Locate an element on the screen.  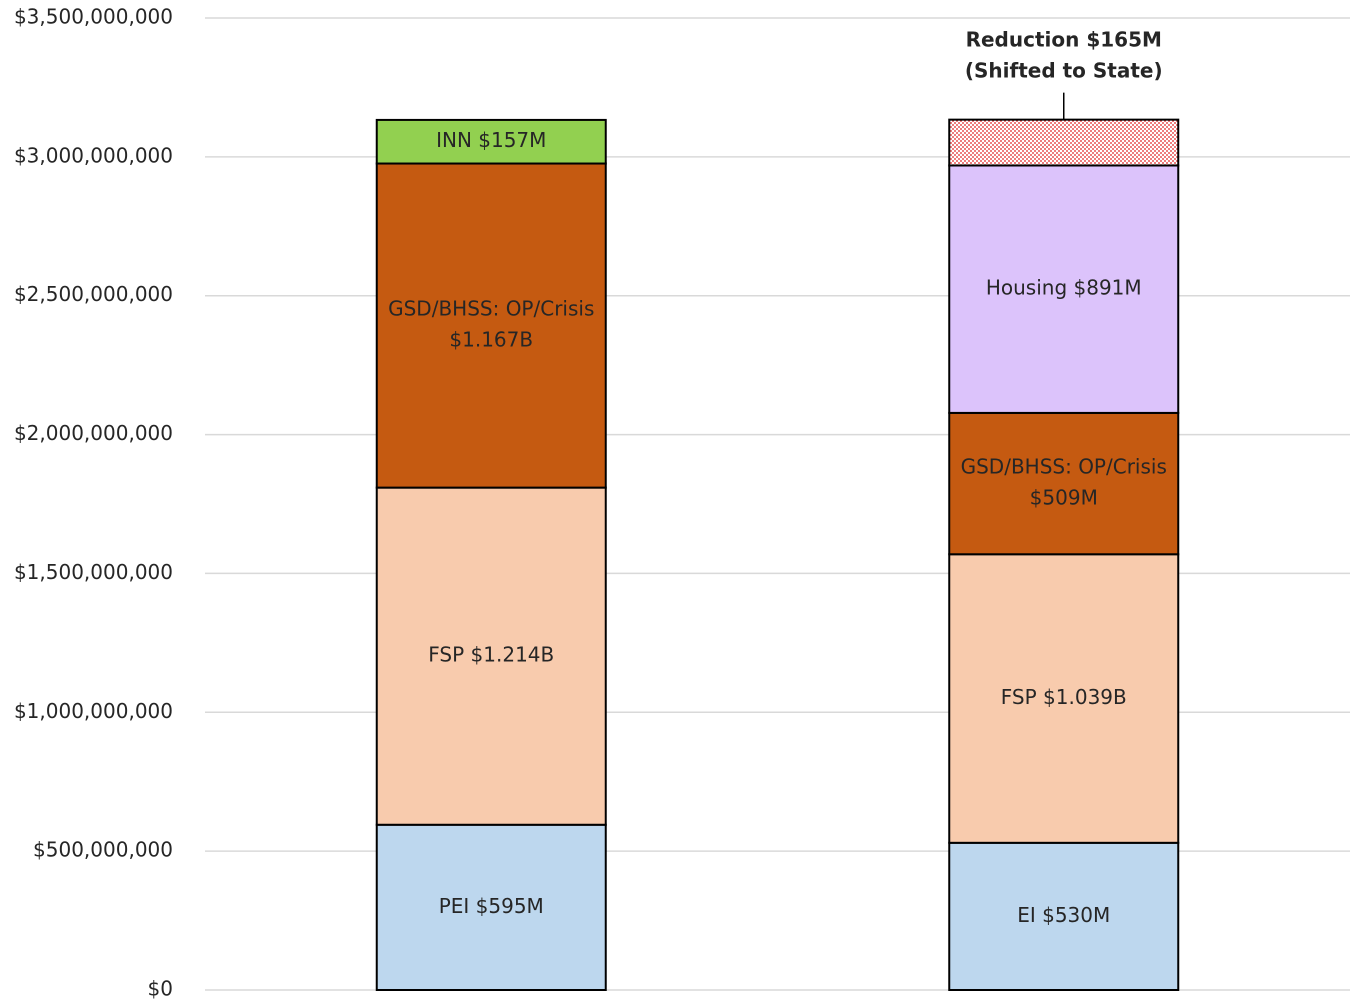
y-tick-label: $3,500,000,000 is located at coordinates (93, 17).